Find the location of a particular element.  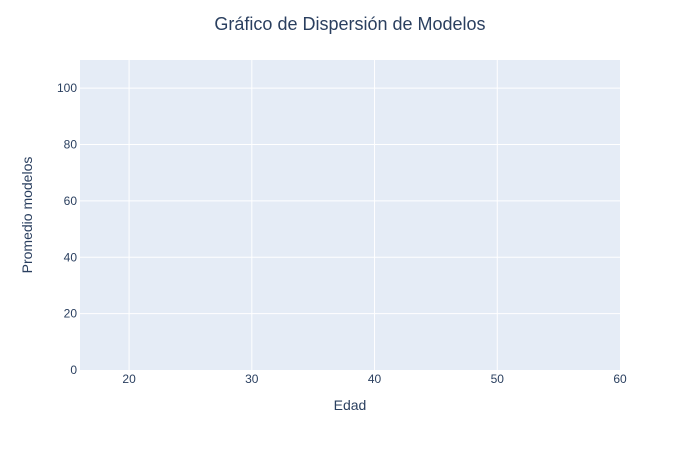

y-tick-label: 80 is located at coordinates (71, 145).